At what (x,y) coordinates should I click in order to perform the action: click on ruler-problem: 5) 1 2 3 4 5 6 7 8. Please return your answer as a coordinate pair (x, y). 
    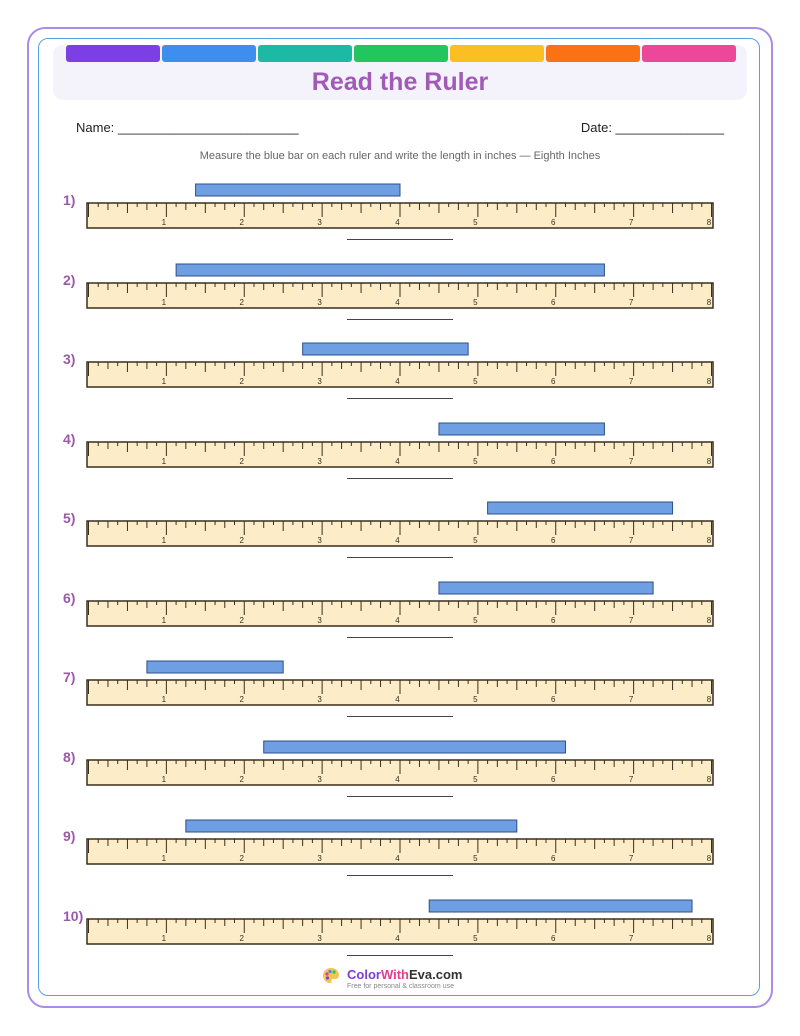
    Looking at the image, I should click on (400, 541).